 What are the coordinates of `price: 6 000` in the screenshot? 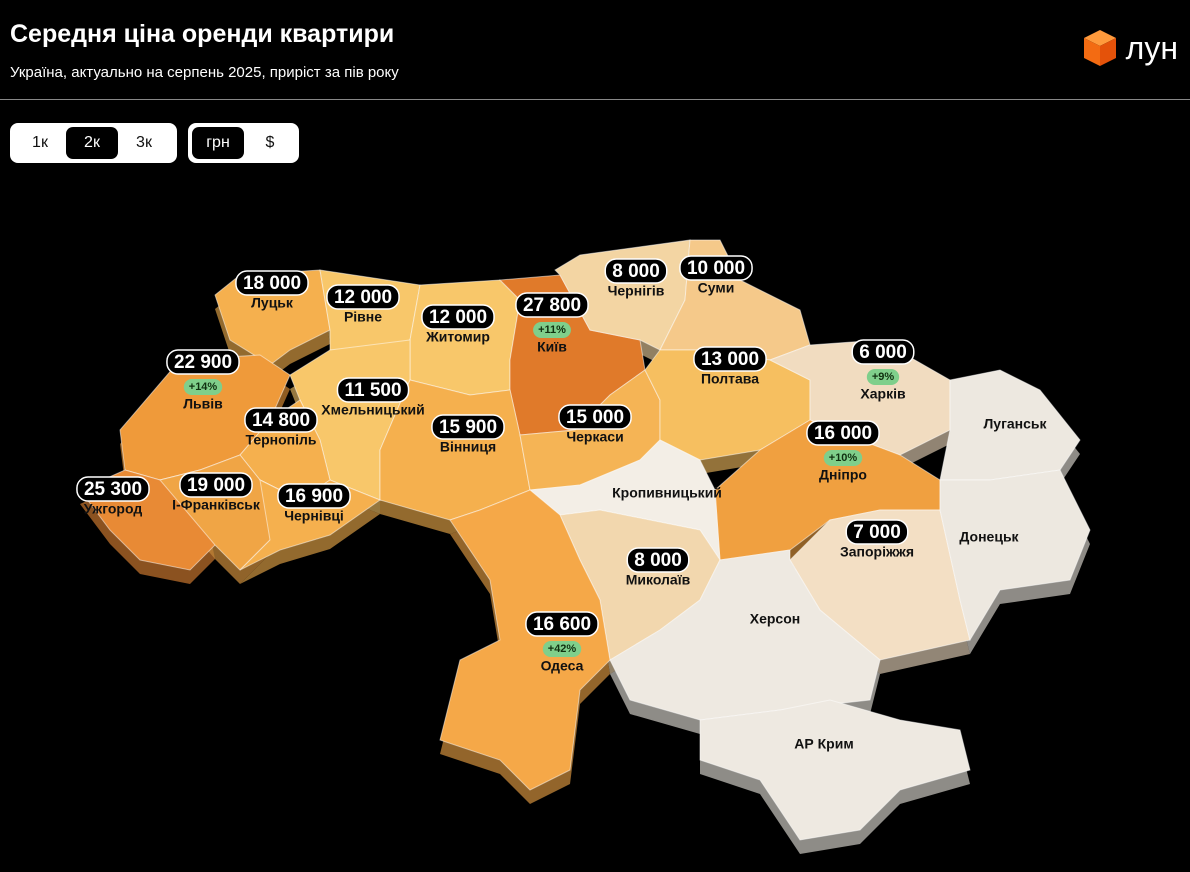 It's located at (883, 352).